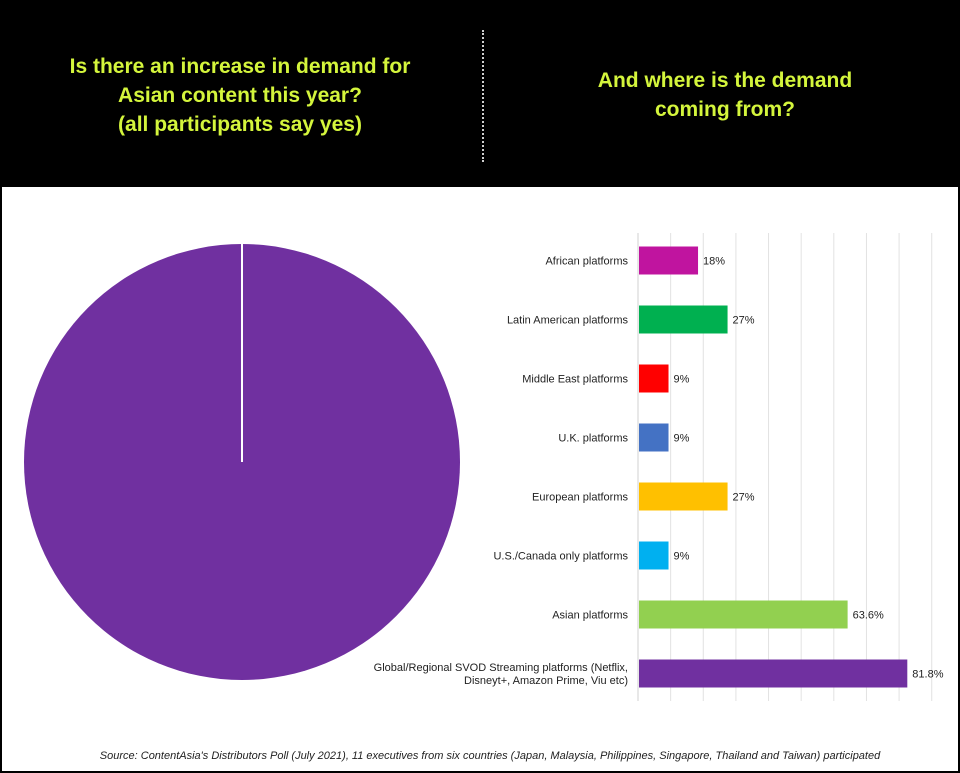  I want to click on category-label: U.S./Canada only platforms, so click(560, 557).